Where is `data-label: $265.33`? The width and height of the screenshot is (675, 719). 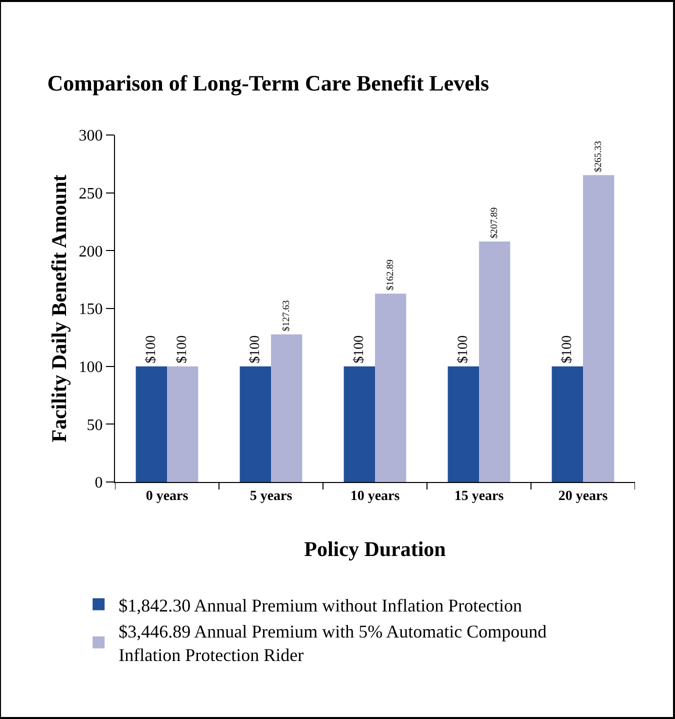 data-label: $265.33 is located at coordinates (598, 156).